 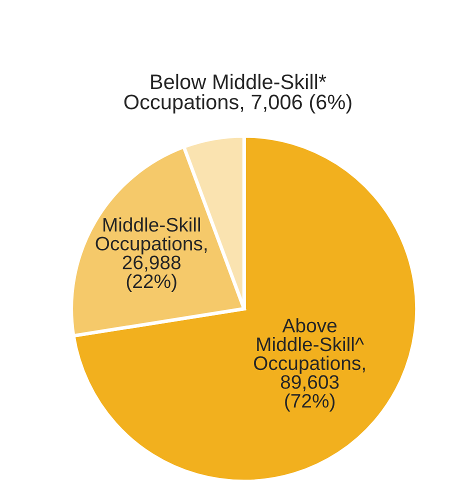 I want to click on slice-label: Above Middle-Skill^ Occupations, 89,603 (72%), so click(x=309, y=365).